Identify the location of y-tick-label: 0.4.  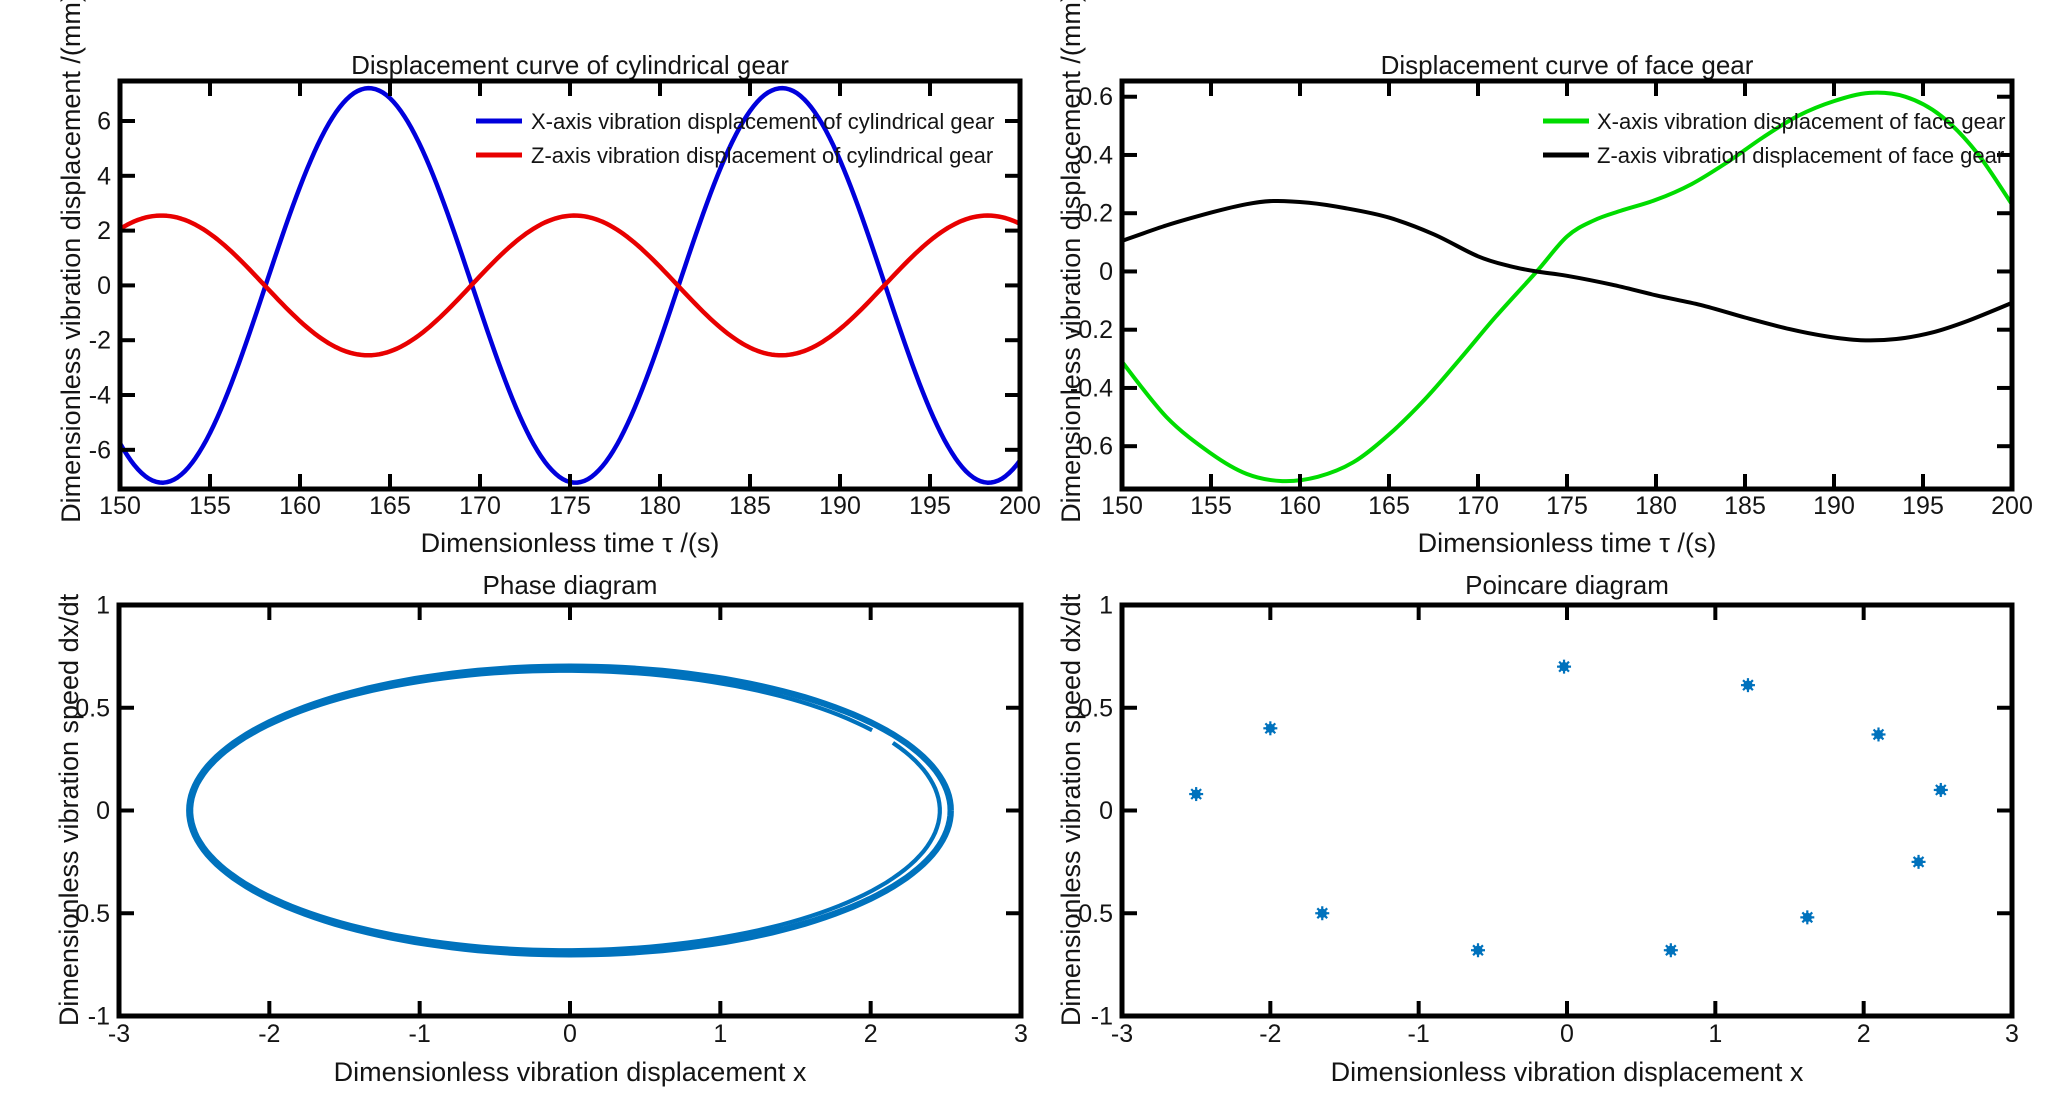
(1095, 155).